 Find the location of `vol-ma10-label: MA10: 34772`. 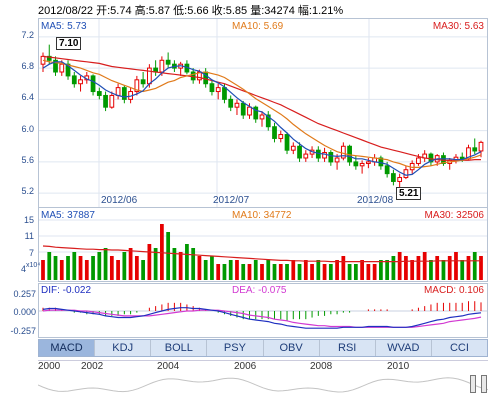

vol-ma10-label: MA10: 34772 is located at coordinates (262, 215).